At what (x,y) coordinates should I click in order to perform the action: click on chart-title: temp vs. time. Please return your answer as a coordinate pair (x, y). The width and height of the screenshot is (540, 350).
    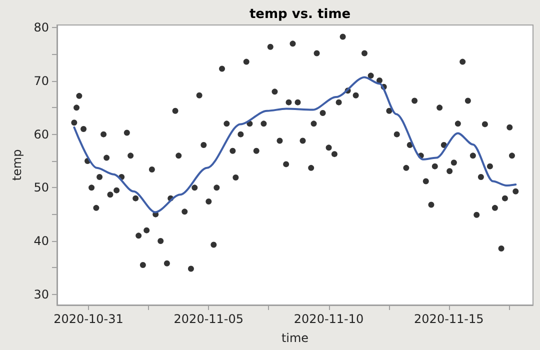
    Looking at the image, I should click on (300, 14).